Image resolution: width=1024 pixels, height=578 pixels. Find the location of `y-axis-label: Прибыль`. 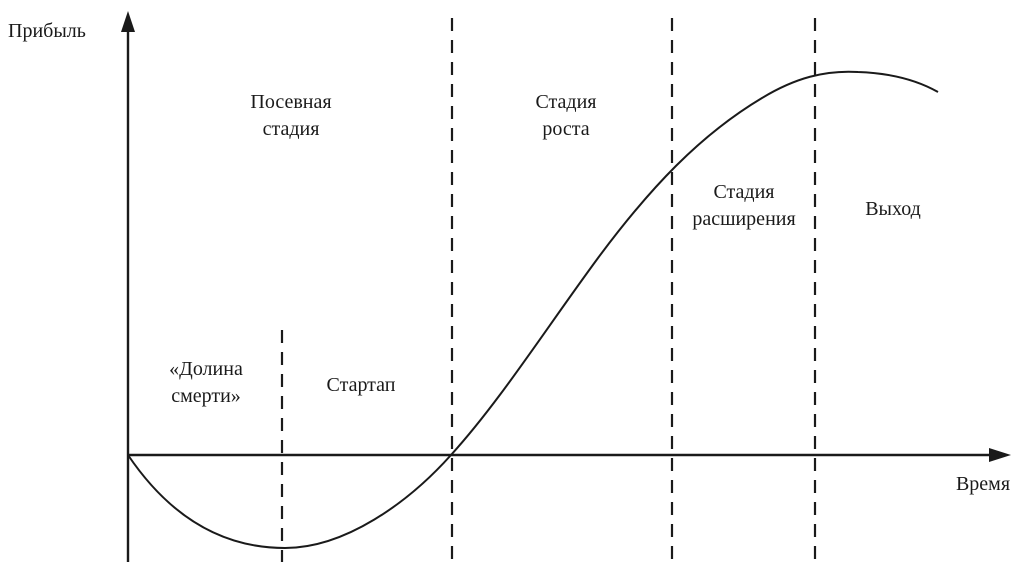

y-axis-label: Прибыль is located at coordinates (47, 31).